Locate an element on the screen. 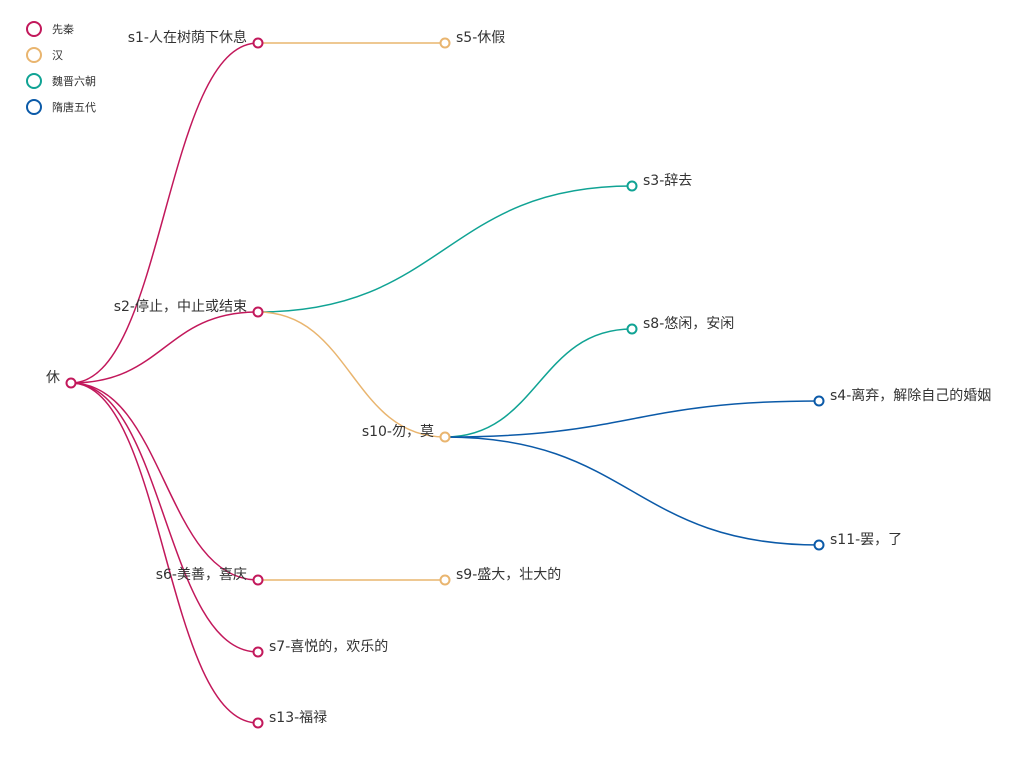 This screenshot has height=768, width=1024. edge-s10-s8 is located at coordinates (538, 383).